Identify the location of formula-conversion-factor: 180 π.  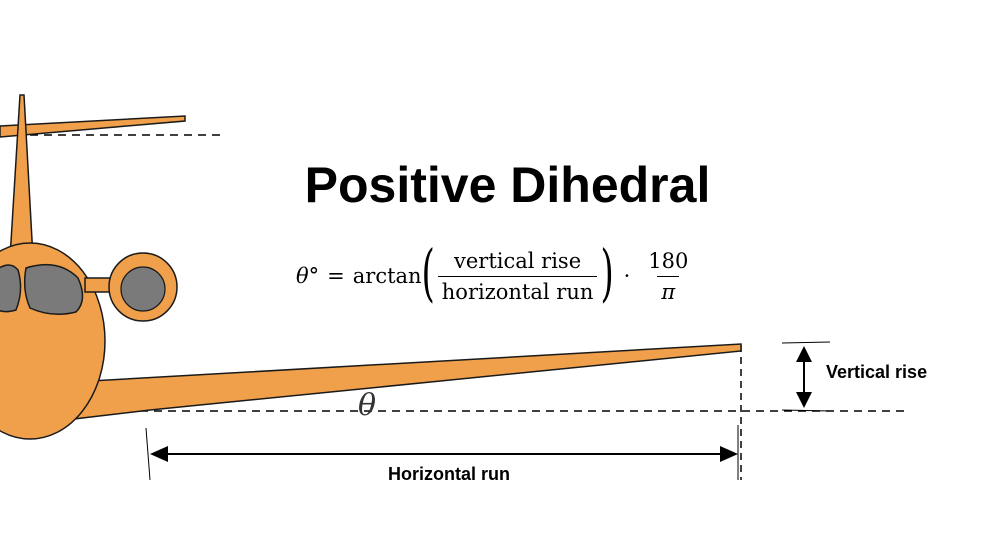
(668, 276).